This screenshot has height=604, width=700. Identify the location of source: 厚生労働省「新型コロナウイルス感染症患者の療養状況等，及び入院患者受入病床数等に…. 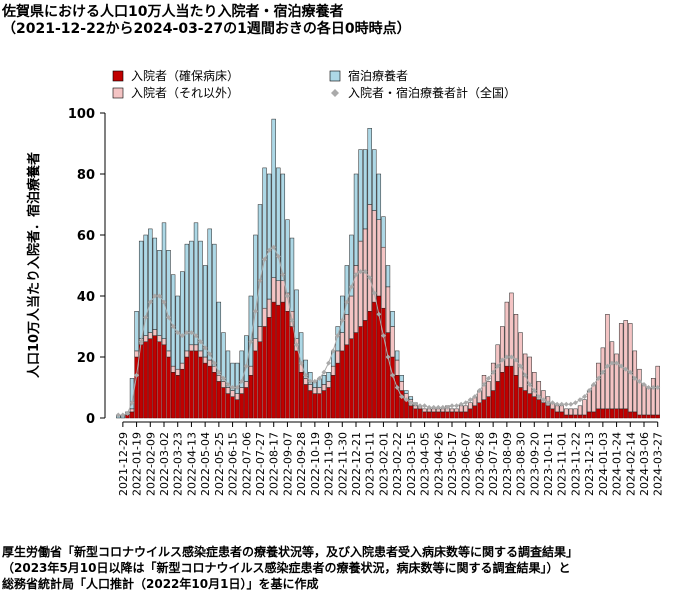
(290, 551).